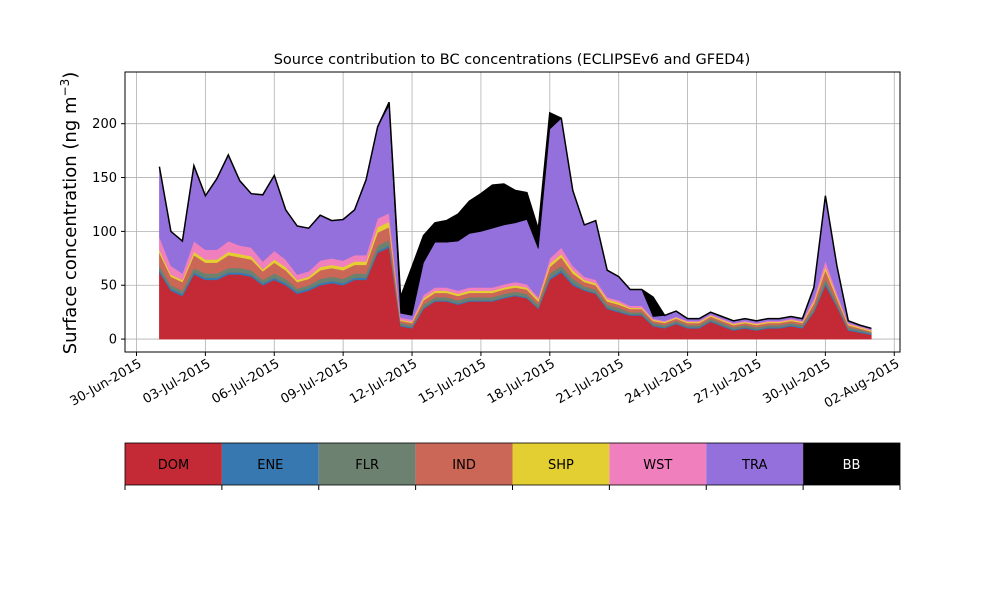  I want to click on y-axis-label-main: Surface concentration (ng m, so click(70, 225).